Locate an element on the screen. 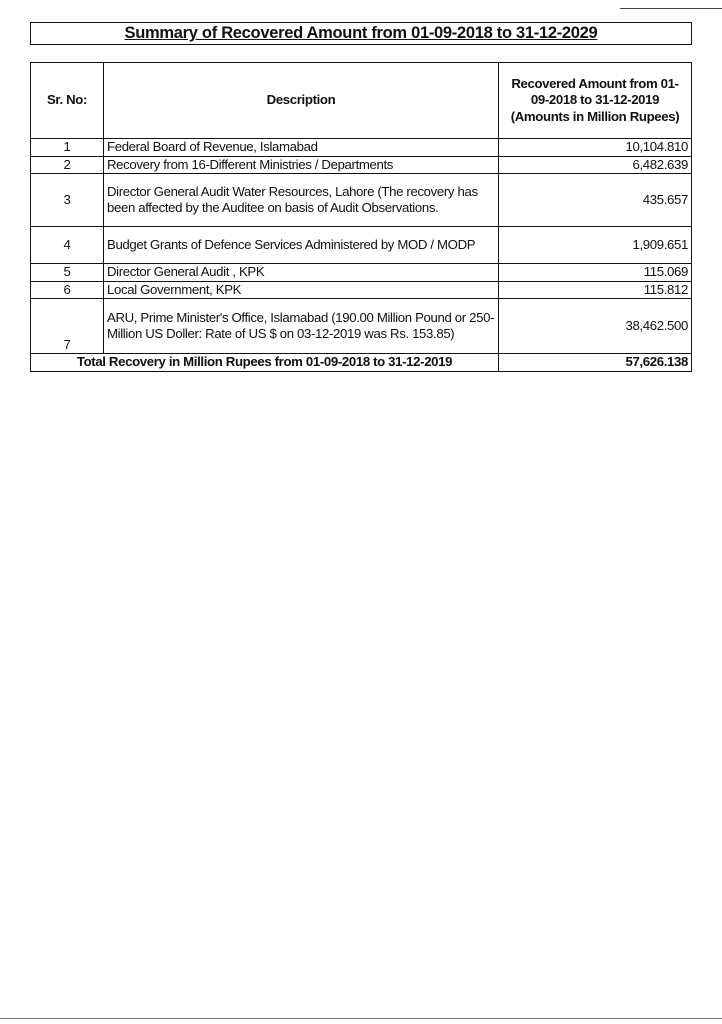 Image resolution: width=722 pixels, height=1024 pixels. sr-cell: 3 is located at coordinates (67, 200).